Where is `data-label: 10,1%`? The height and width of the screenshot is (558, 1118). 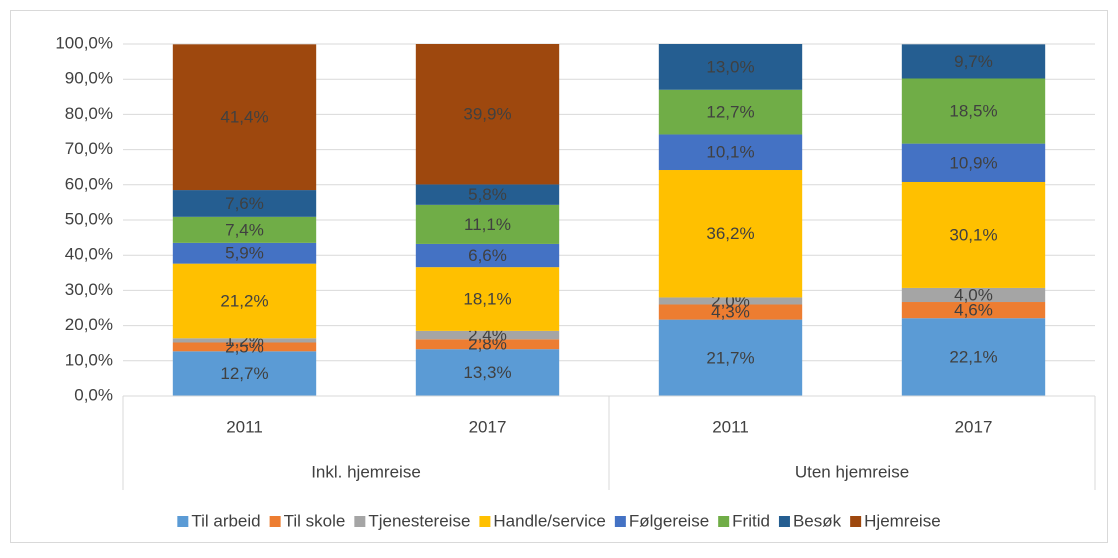
data-label: 10,1% is located at coordinates (730, 152).